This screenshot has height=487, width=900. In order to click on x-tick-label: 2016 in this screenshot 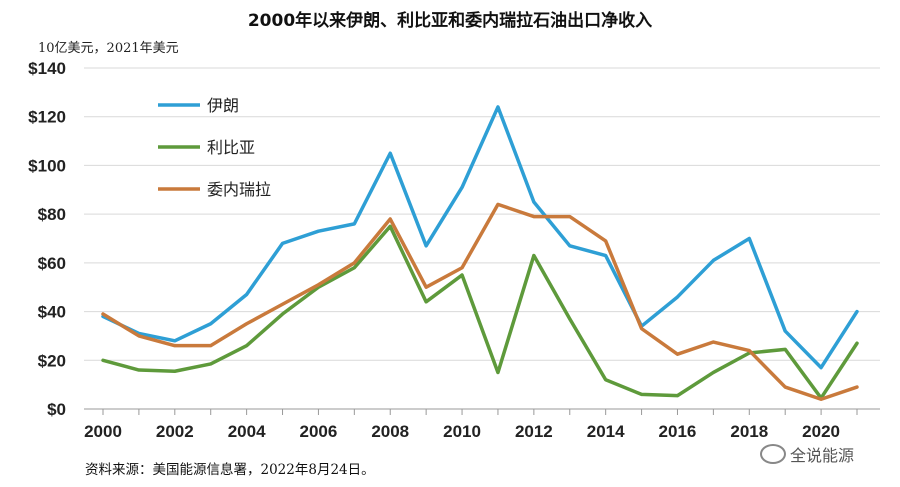, I will do `click(678, 431)`.